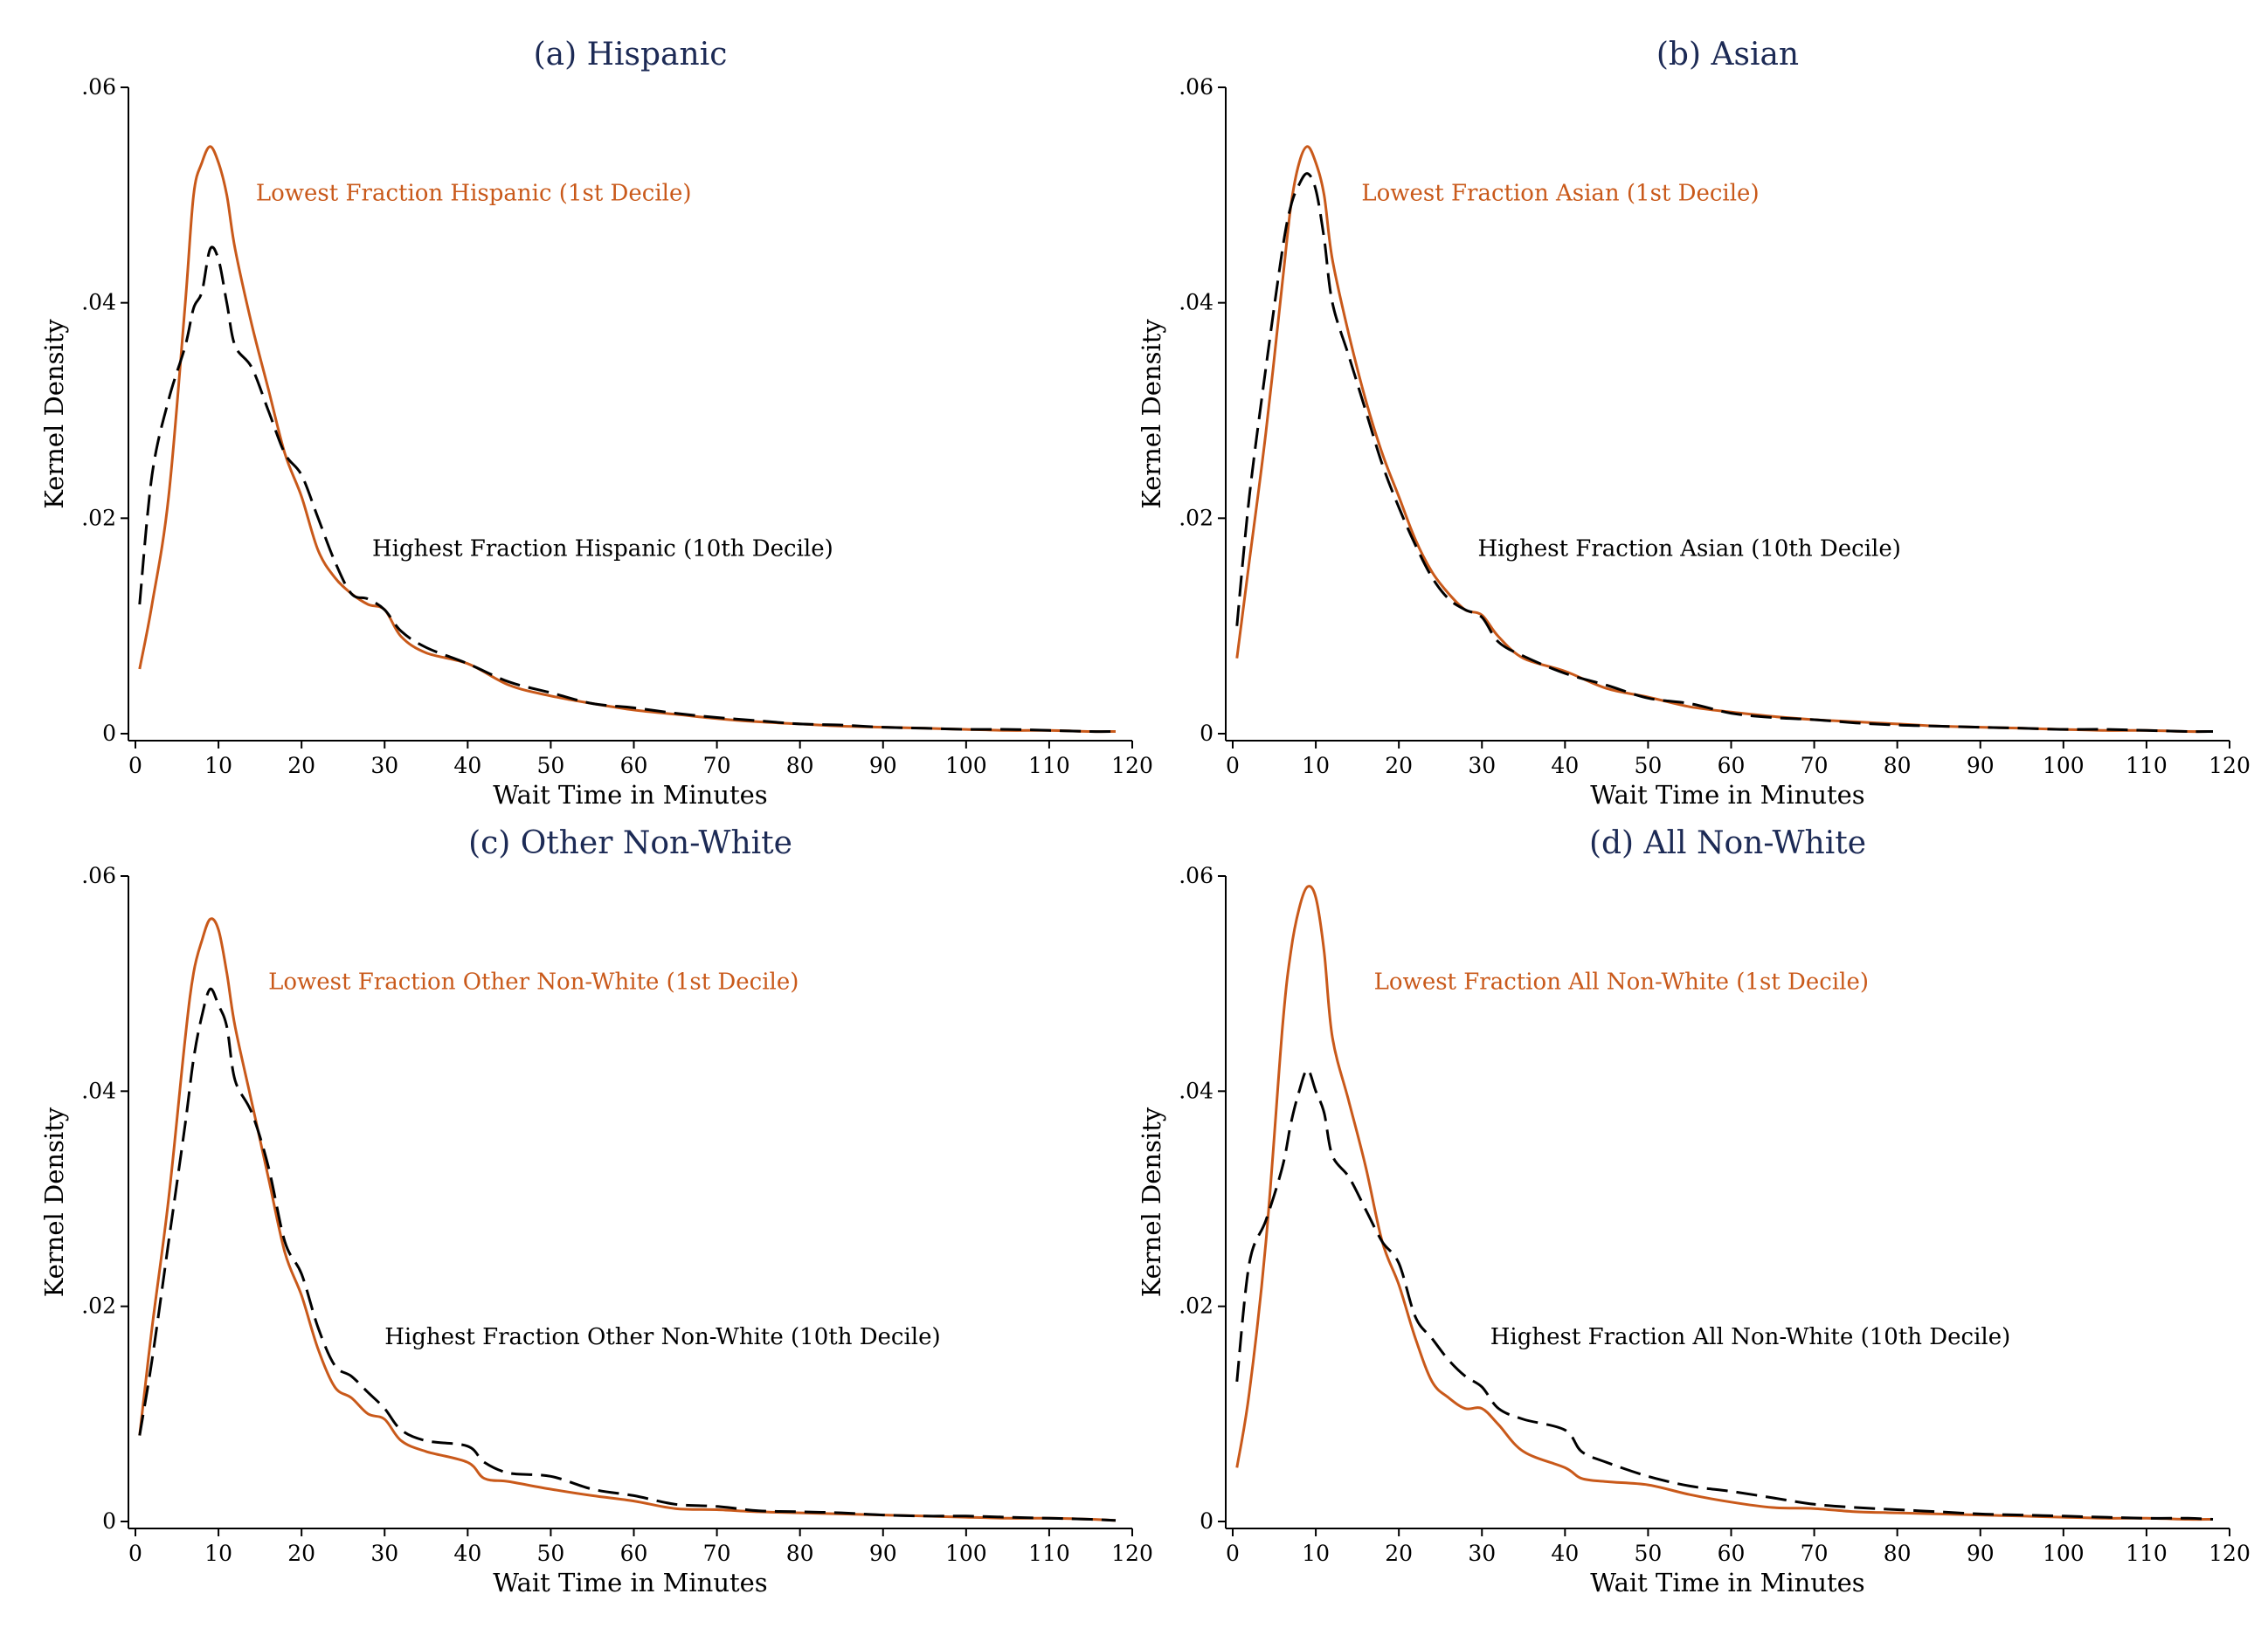 Image resolution: width=2268 pixels, height=1649 pixels. What do you see at coordinates (630, 843) in the screenshot?
I see `chart-title: (c) Other Non-White` at bounding box center [630, 843].